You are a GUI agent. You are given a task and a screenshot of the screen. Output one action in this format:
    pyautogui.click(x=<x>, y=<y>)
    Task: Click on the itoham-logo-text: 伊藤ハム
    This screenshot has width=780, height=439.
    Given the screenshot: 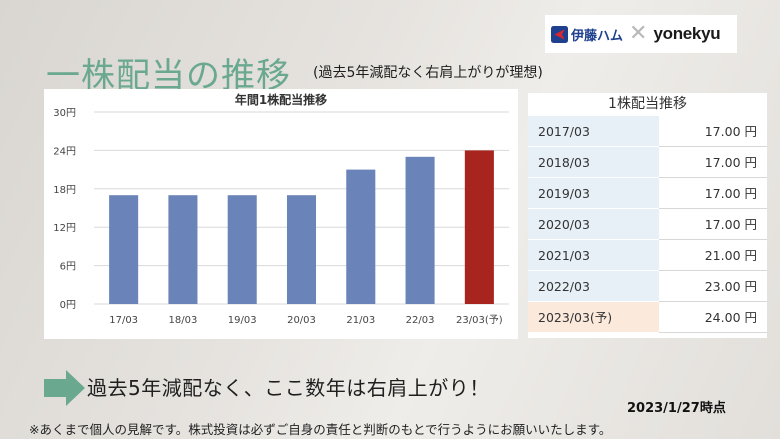 What is the action you would take?
    pyautogui.click(x=597, y=36)
    